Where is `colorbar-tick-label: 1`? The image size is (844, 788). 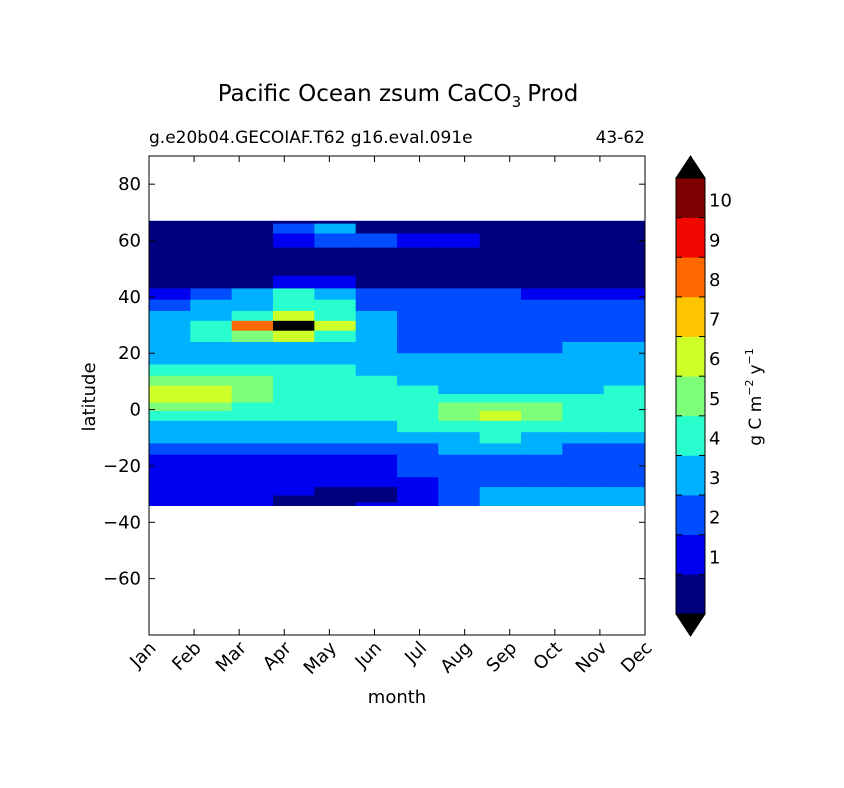 colorbar-tick-label: 1 is located at coordinates (714, 557).